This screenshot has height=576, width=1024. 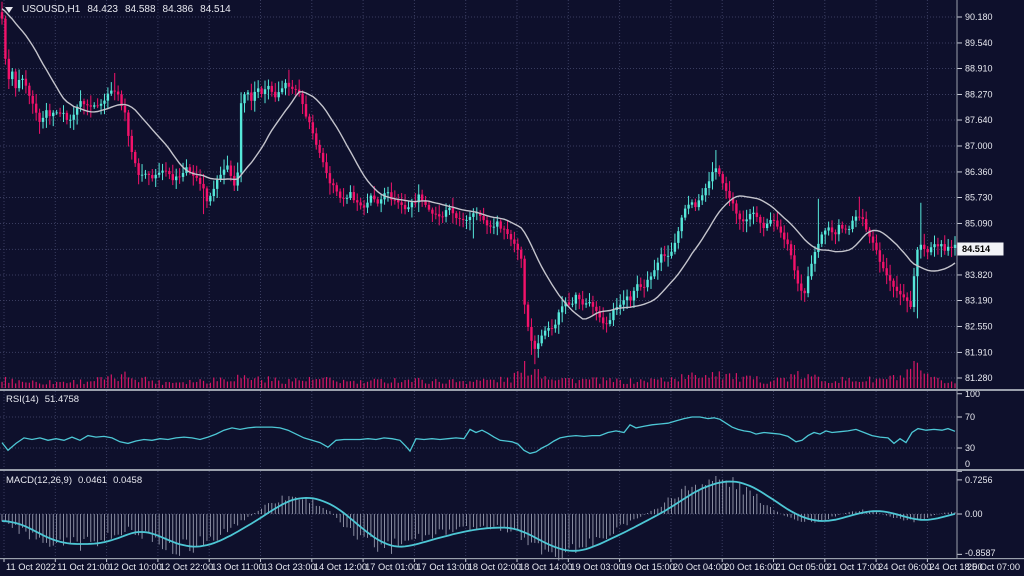 What do you see at coordinates (750, 567) in the screenshot?
I see `time-axis-label: 20 Oct 16:00` at bounding box center [750, 567].